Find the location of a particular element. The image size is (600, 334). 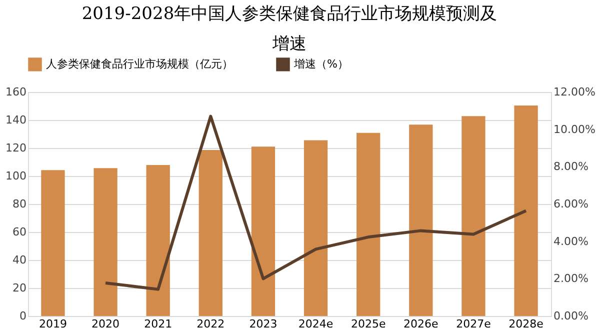

x-tick-label: 2019 is located at coordinates (52, 324).